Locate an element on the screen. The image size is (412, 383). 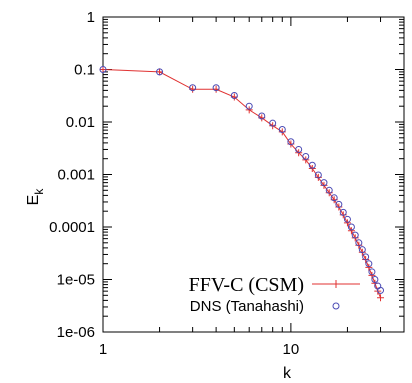
legend-swatch-circle is located at coordinates (336, 306).